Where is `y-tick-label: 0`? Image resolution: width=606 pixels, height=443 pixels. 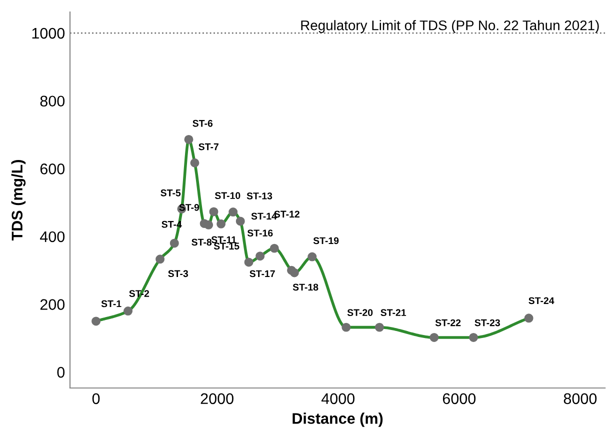
y-tick-label: 0 is located at coordinates (61, 372).